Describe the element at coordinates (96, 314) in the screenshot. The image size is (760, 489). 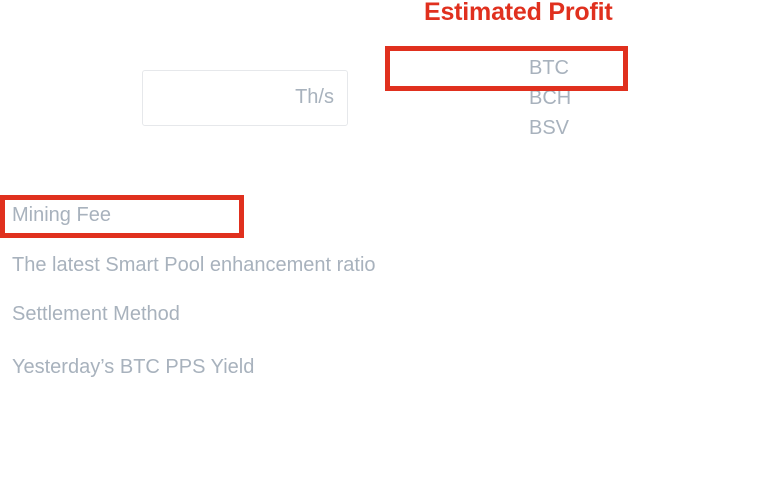
I see `settlement-method-label: Settlement Method` at that location.